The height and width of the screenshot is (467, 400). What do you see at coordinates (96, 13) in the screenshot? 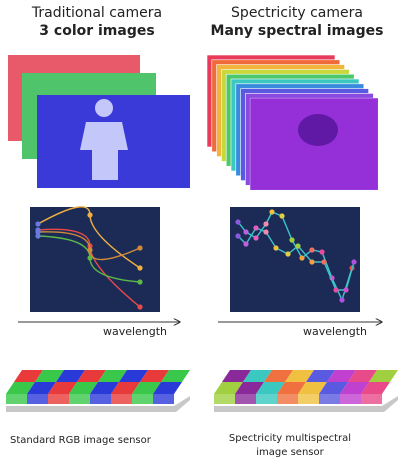
I see `left-title: Traditional camera` at bounding box center [96, 13].